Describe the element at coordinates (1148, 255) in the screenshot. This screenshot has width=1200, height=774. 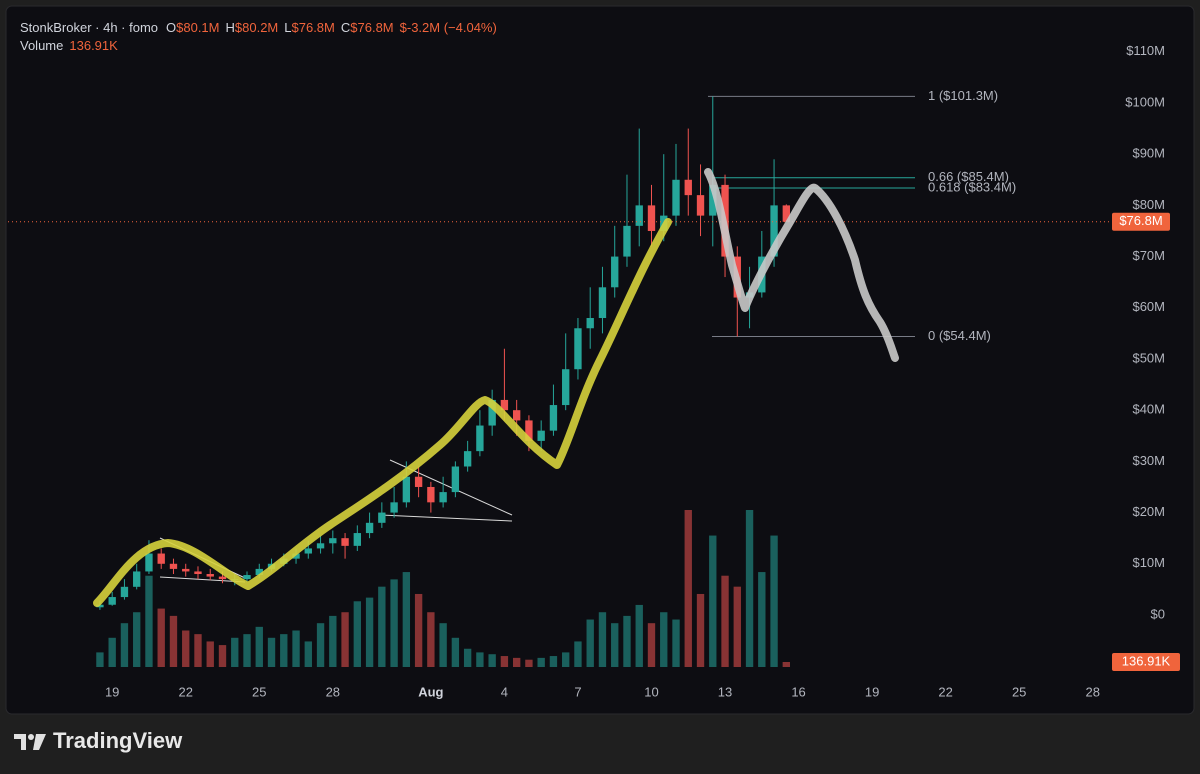
I see `y-tick-label: $70M` at that location.